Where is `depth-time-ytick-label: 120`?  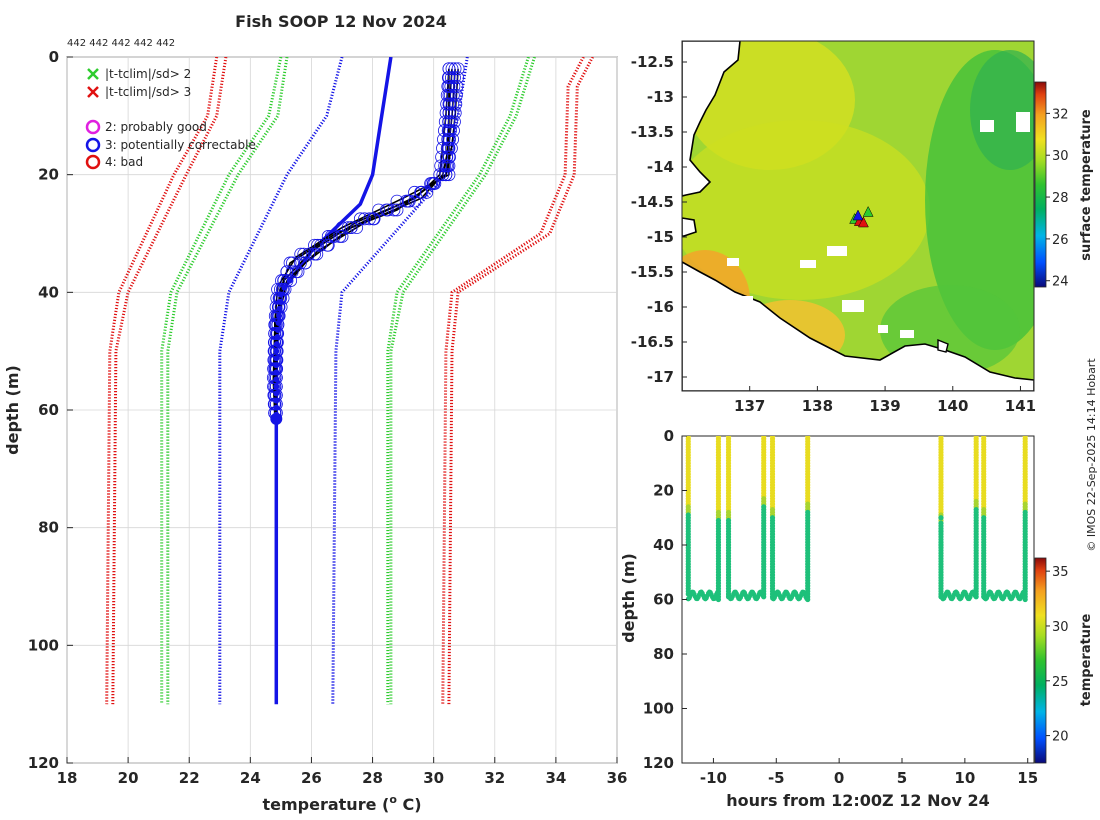
depth-time-ytick-label: 120 is located at coordinates (658, 763).